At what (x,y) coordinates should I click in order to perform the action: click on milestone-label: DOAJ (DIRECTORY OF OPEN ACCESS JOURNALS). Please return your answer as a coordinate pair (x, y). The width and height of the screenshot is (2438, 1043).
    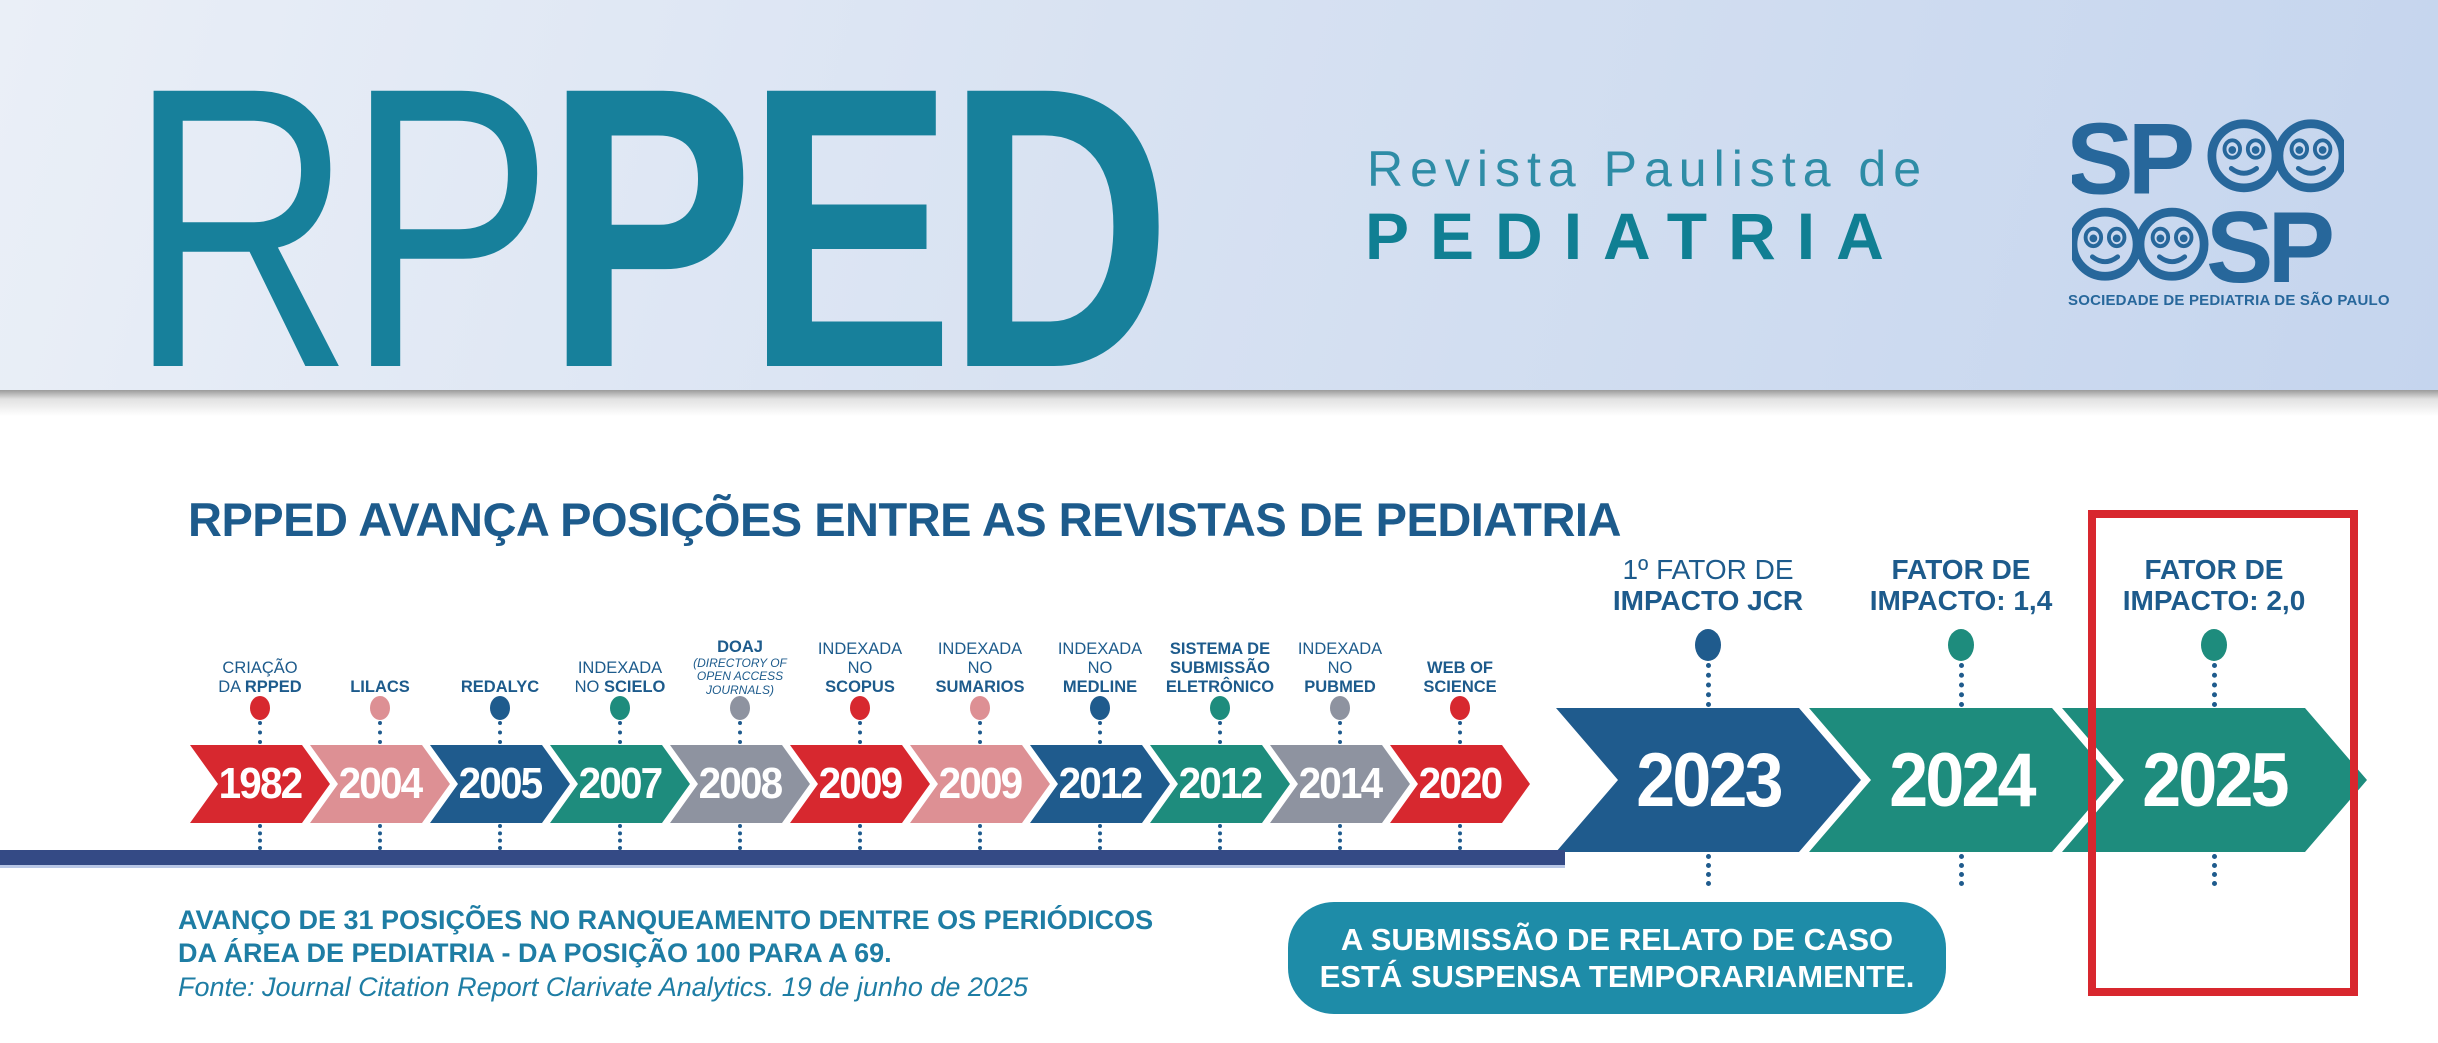
    Looking at the image, I should click on (740, 667).